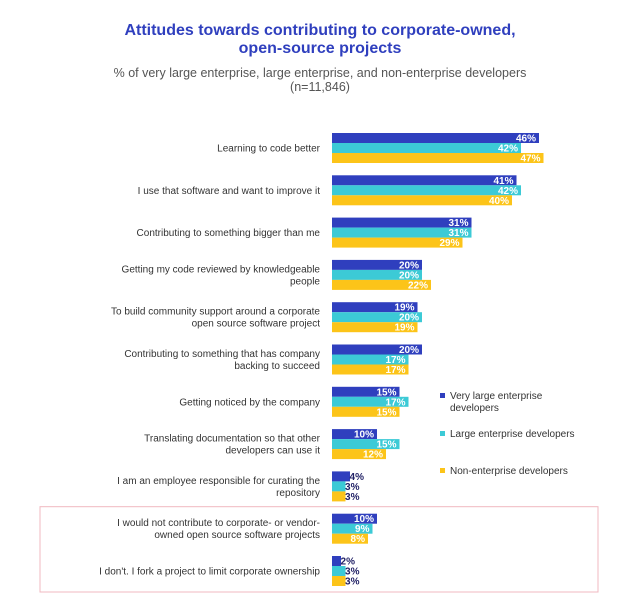 The image size is (640, 594). I want to click on category-label-line: developers can use it, so click(272, 451).